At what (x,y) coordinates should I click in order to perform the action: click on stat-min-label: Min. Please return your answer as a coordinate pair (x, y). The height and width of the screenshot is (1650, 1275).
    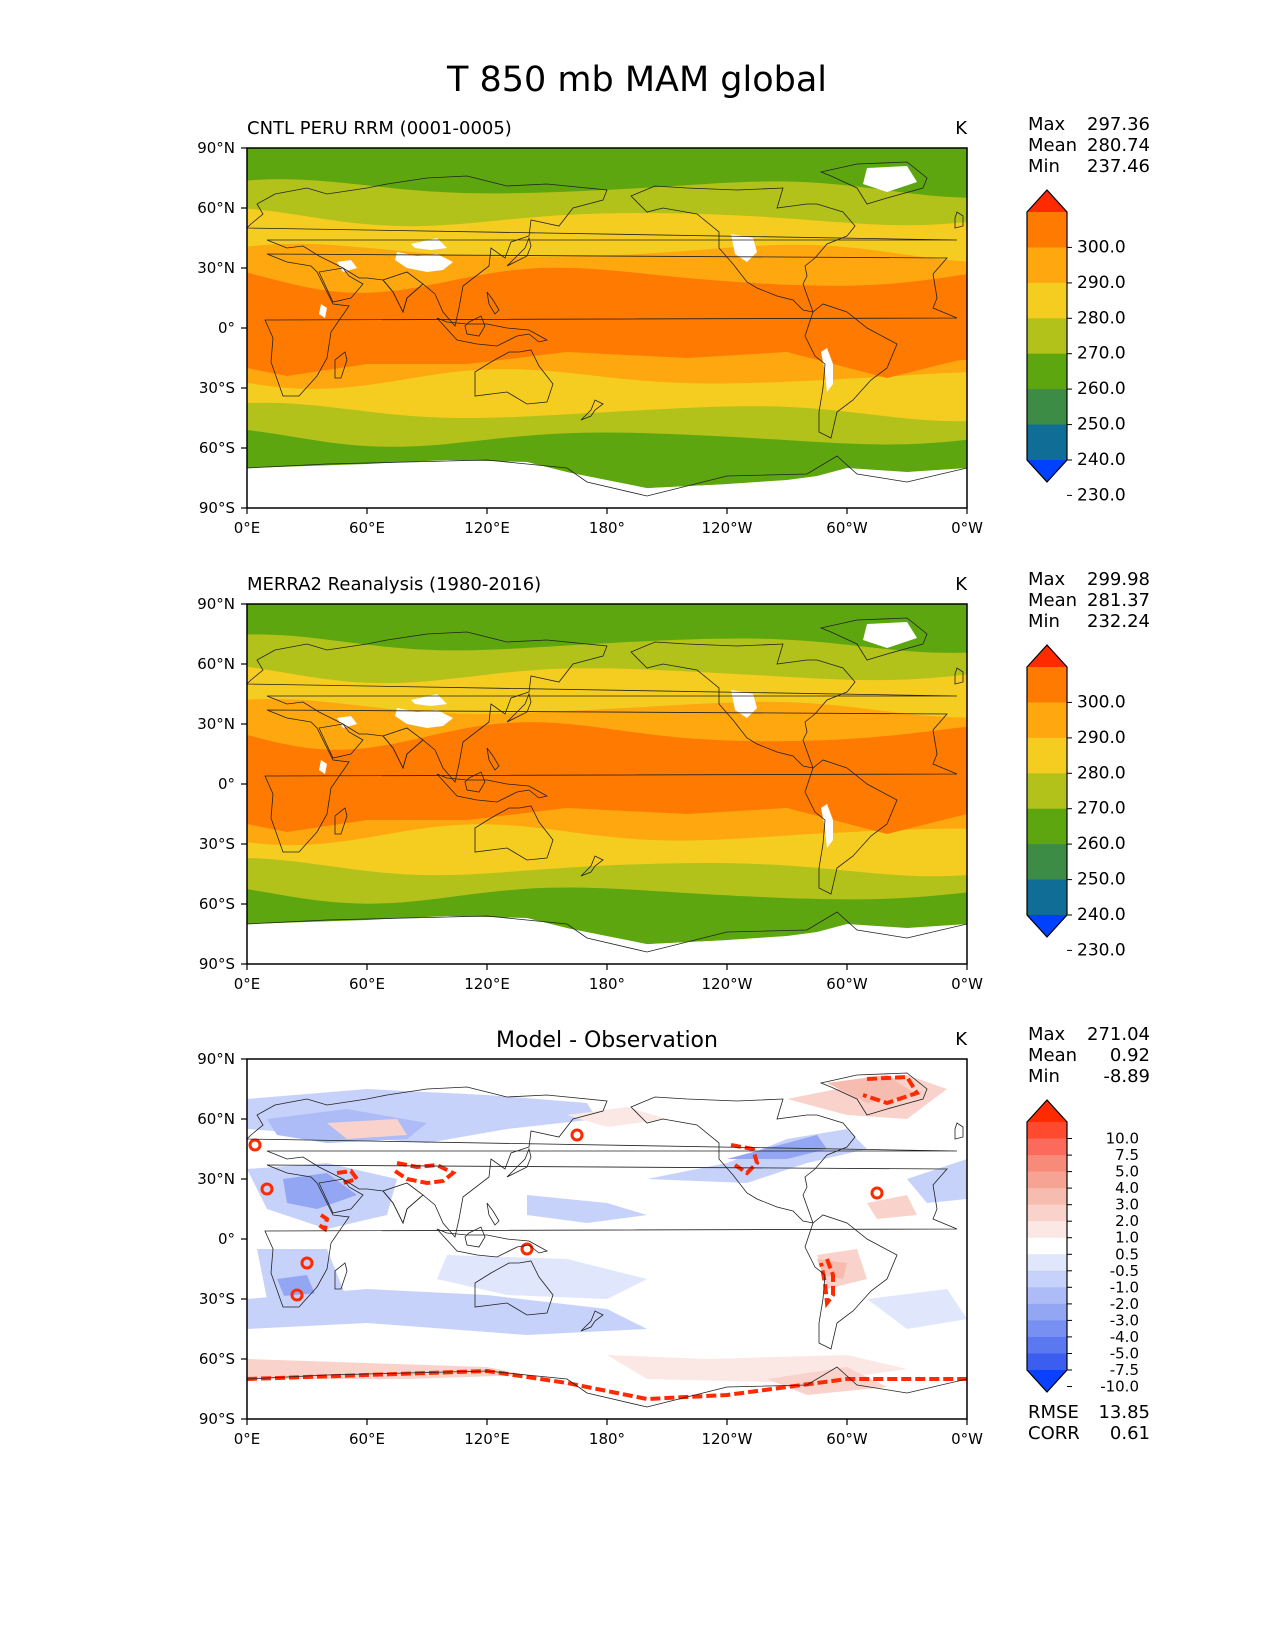
    Looking at the image, I should click on (1044, 1076).